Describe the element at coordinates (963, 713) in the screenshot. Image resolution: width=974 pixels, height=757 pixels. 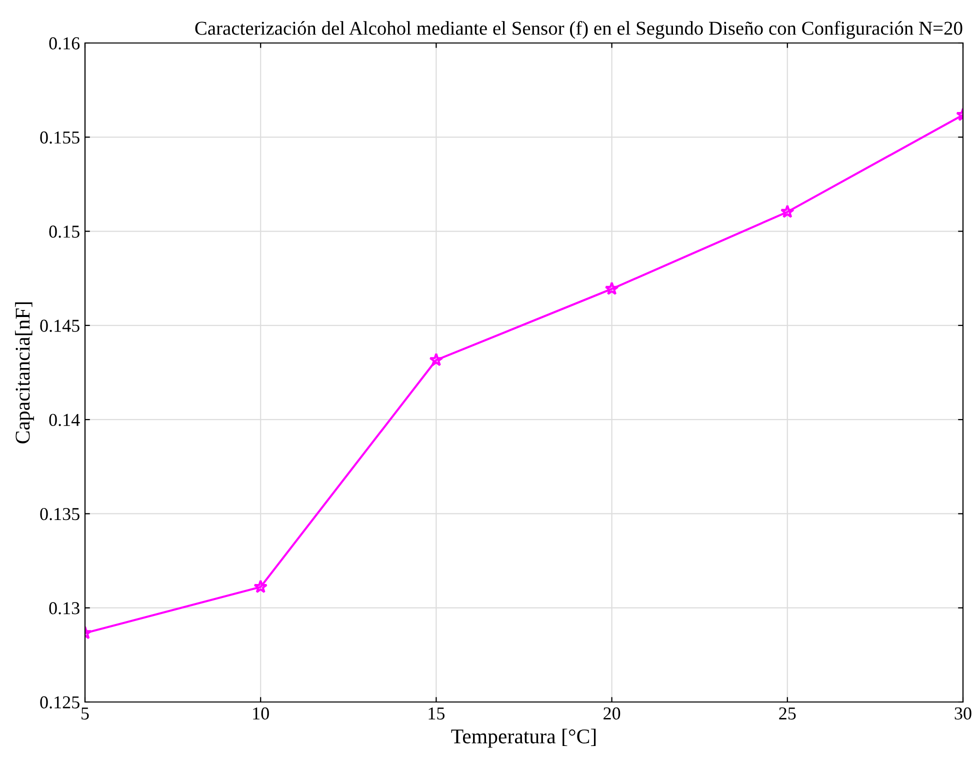
I see `x-tick-label: 30` at that location.